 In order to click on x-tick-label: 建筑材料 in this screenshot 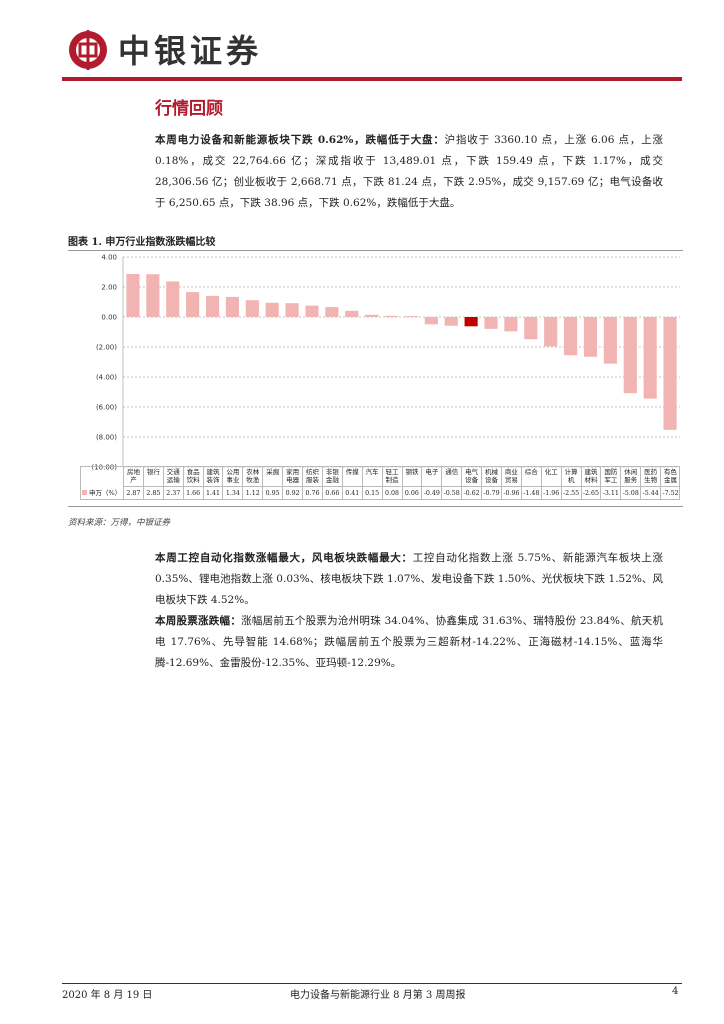, I will do `click(590, 476)`.